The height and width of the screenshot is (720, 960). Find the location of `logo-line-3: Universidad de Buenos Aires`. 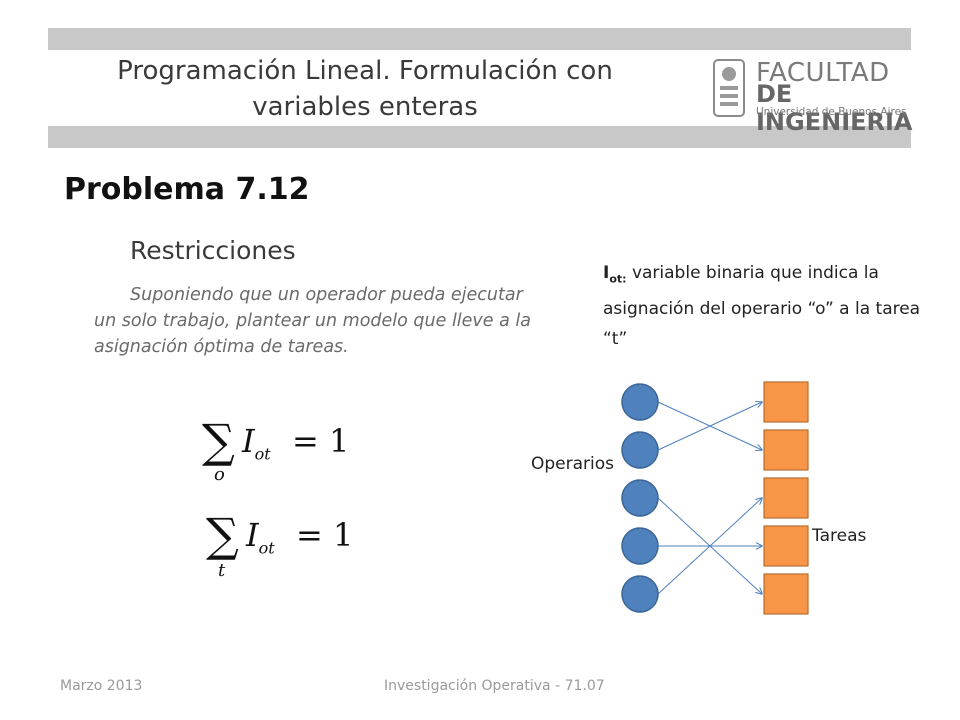

logo-line-3: Universidad de Buenos Aires is located at coordinates (831, 112).